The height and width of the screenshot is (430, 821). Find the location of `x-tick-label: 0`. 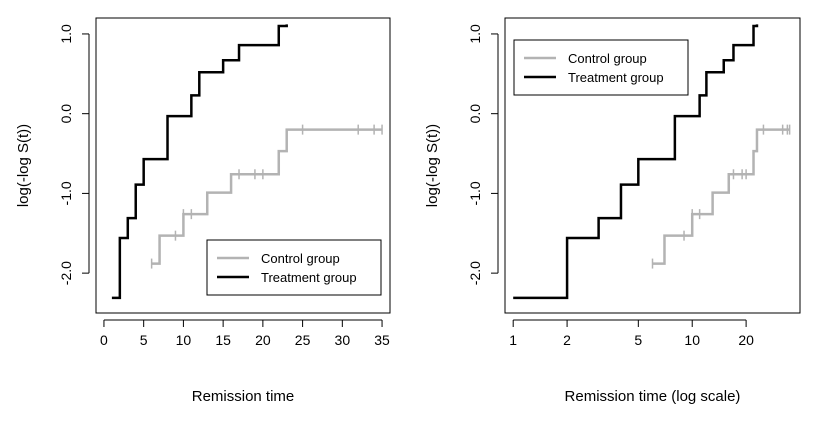

x-tick-label: 0 is located at coordinates (104, 340).